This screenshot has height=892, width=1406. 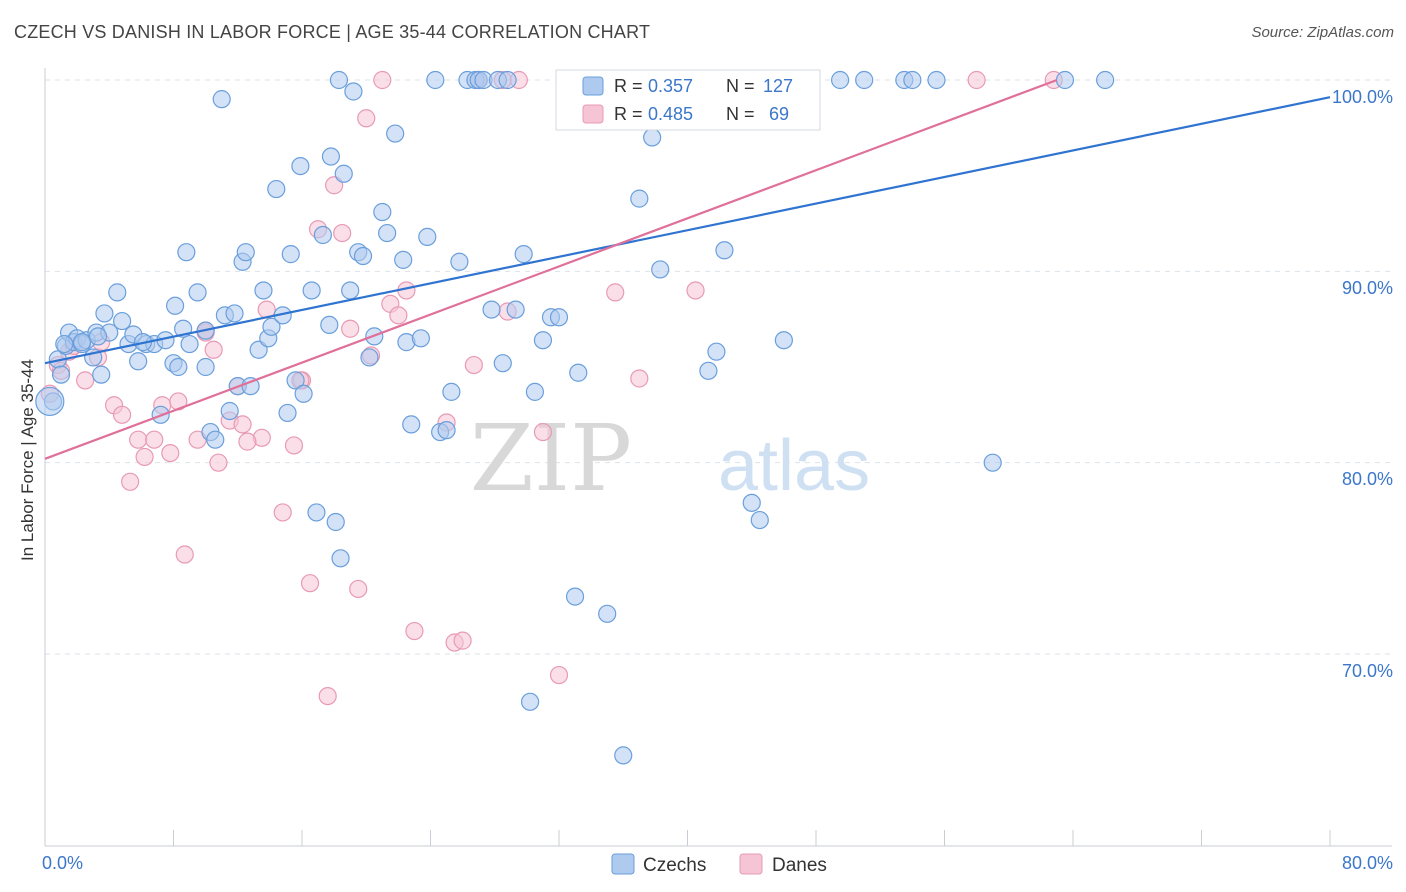 What do you see at coordinates (1362, 97) in the screenshot?
I see `y-tick-label: 100.0%` at bounding box center [1362, 97].